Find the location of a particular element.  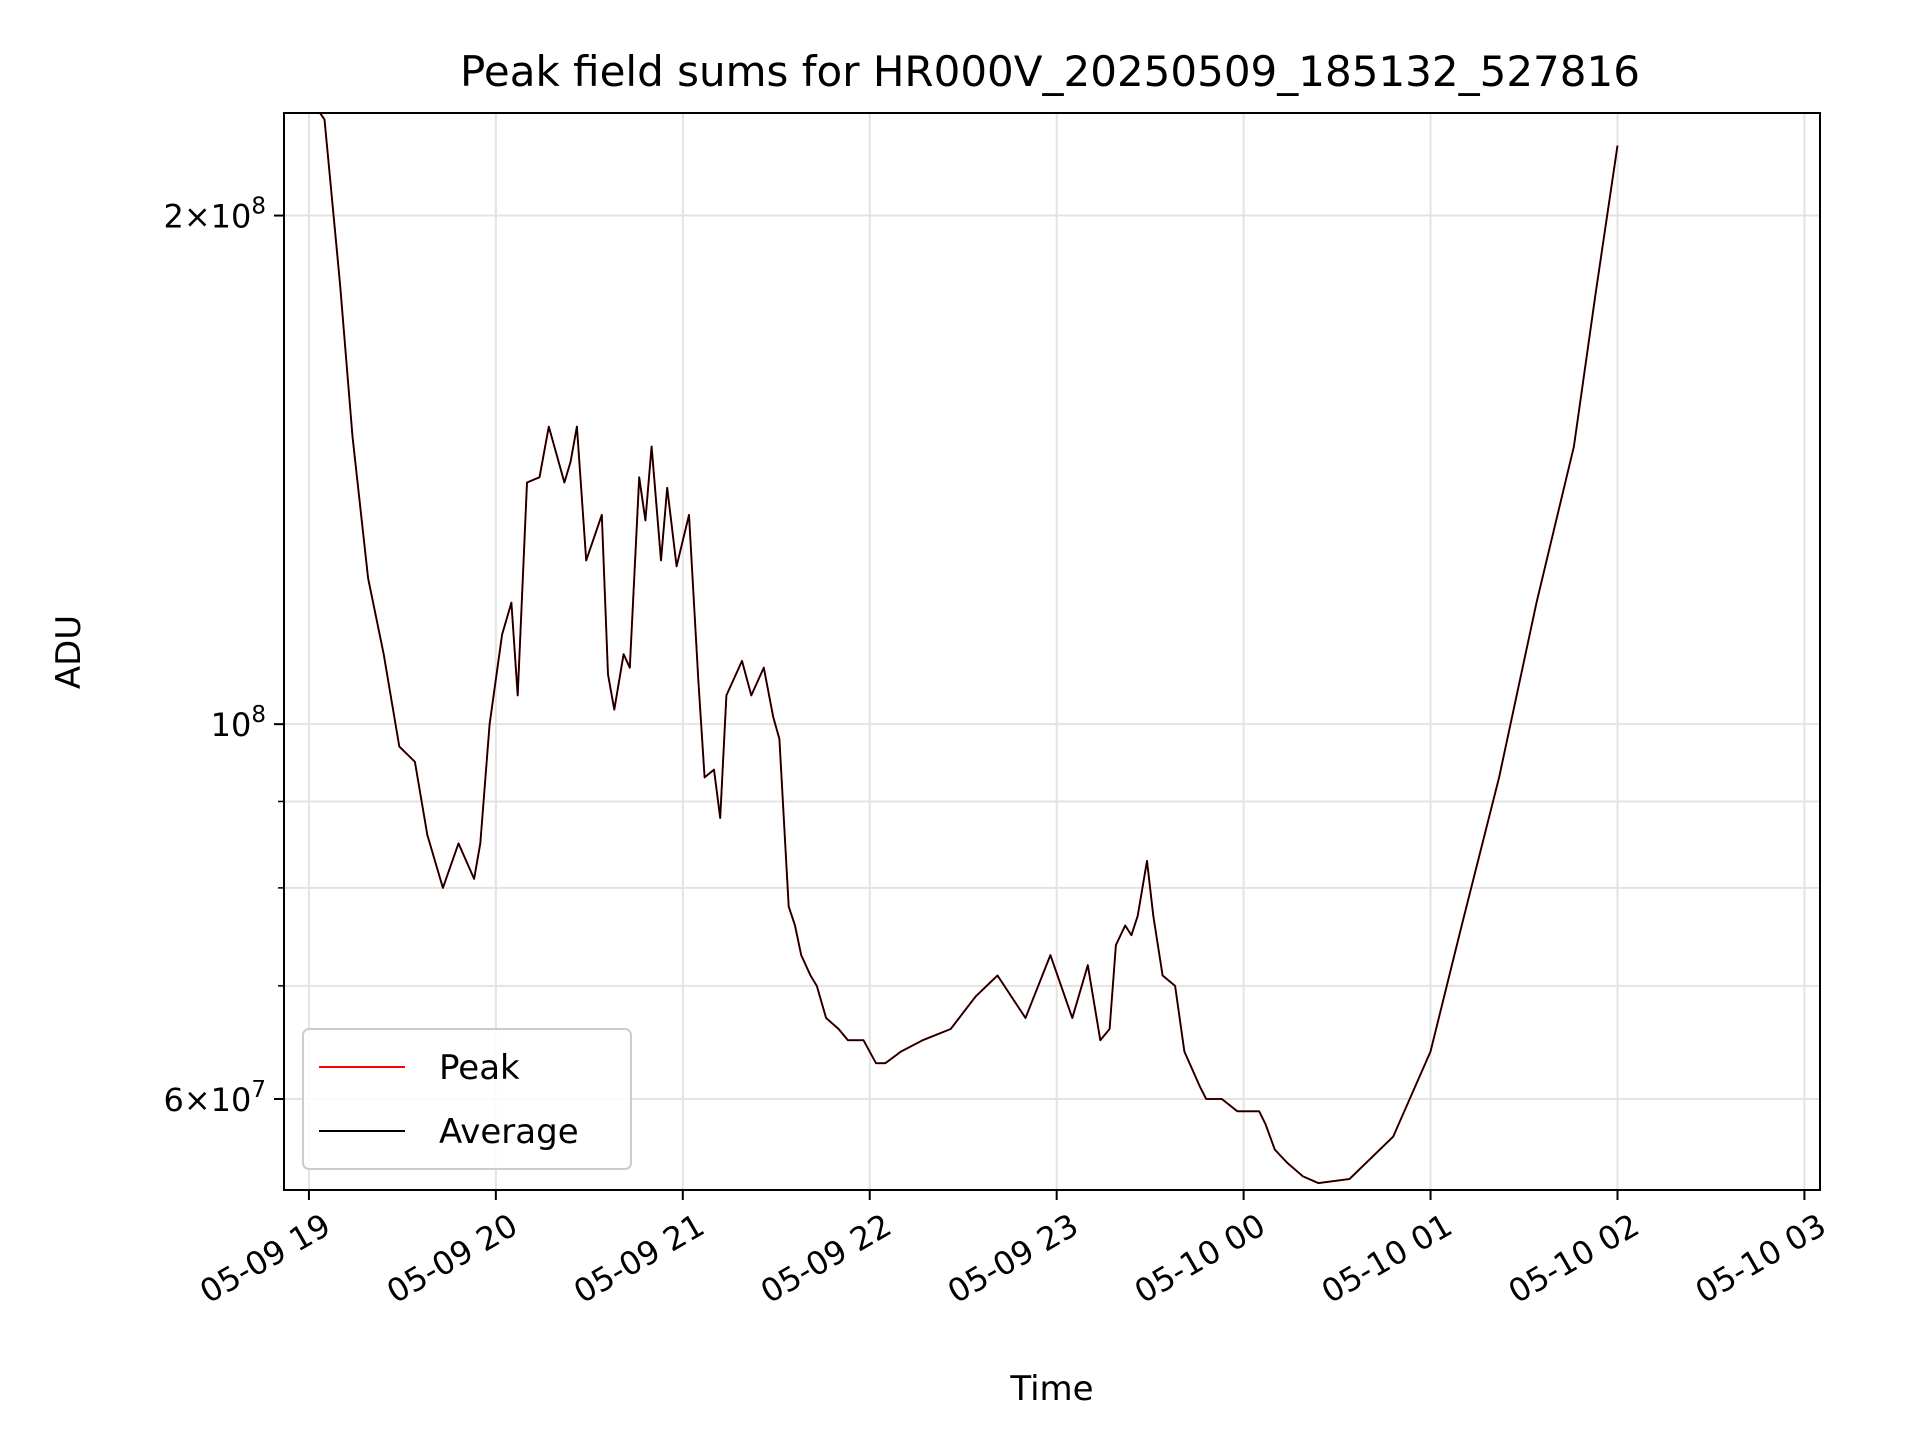

x-tick-label: 05-10 00 is located at coordinates (1200, 1258).